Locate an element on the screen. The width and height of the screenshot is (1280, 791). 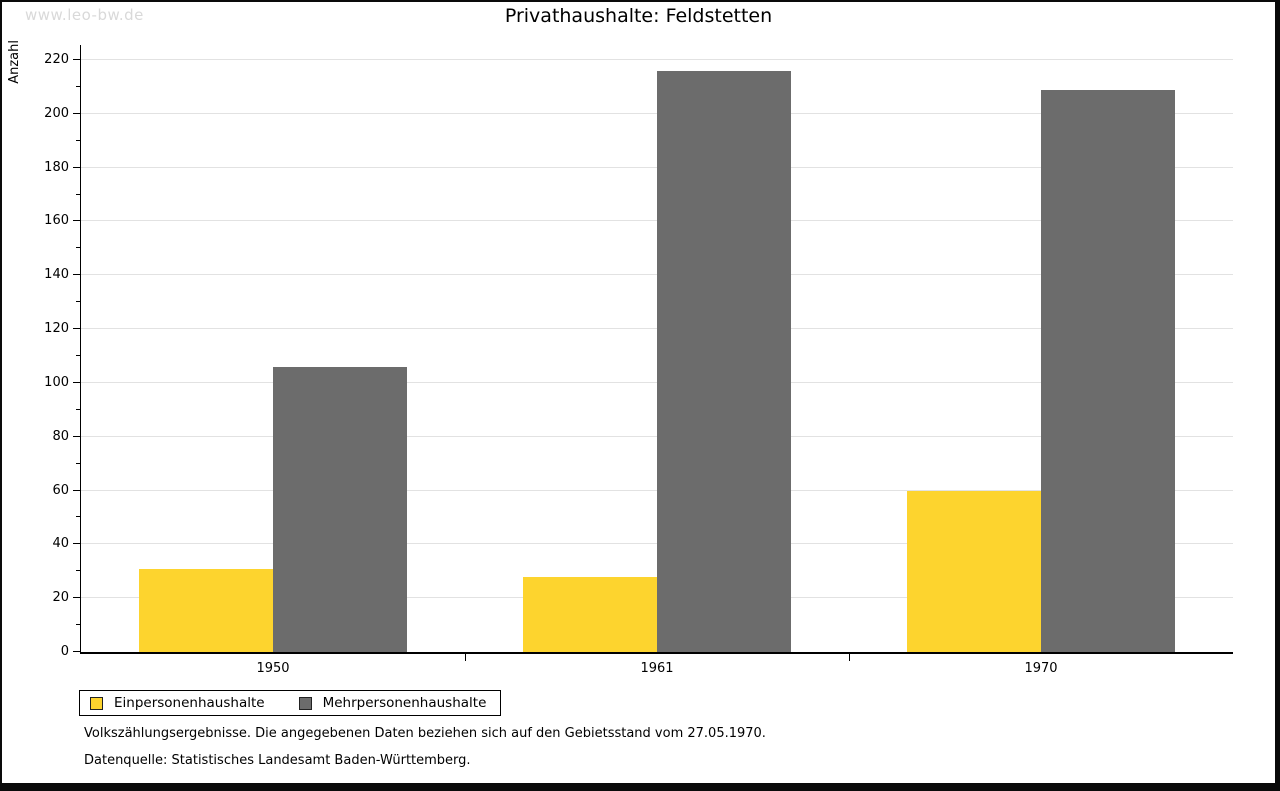
y-tick-label: 200 is located at coordinates (56, 113).